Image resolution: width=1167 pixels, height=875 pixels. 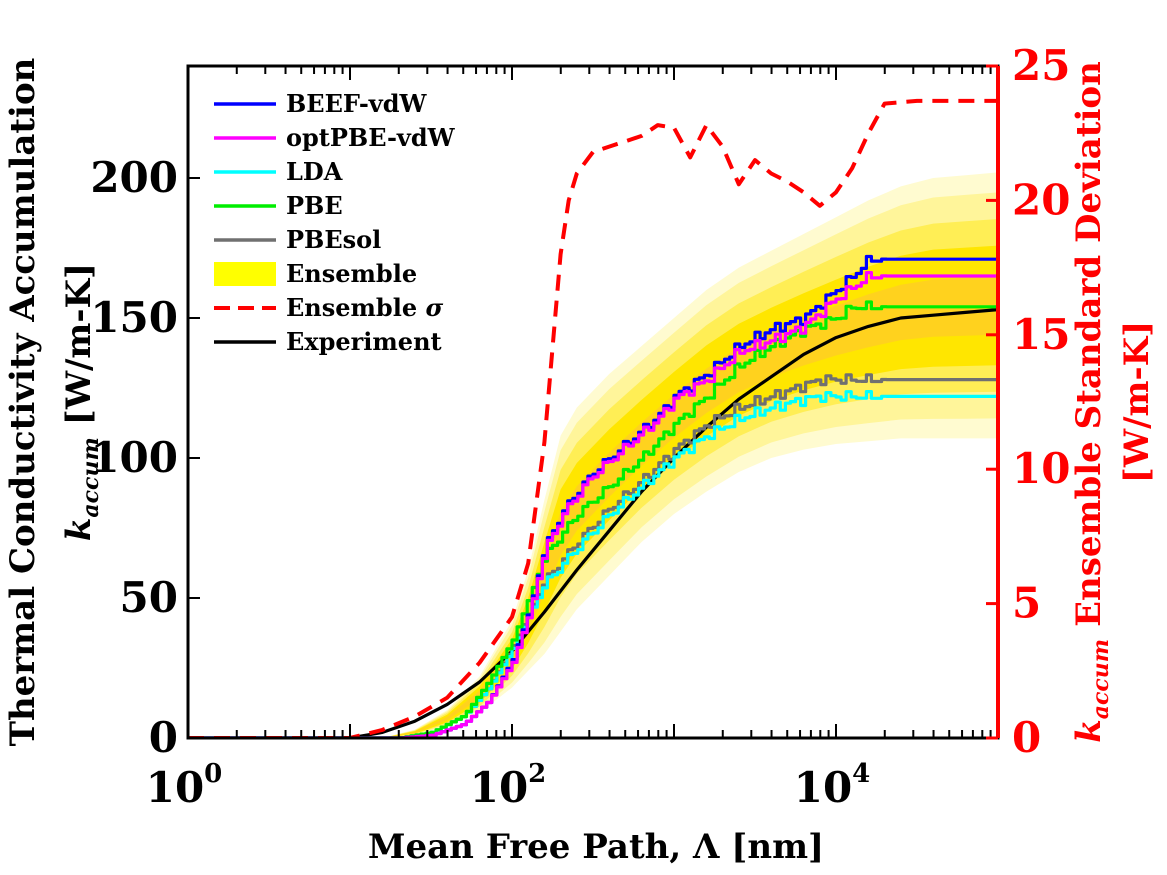 I want to click on y-axis-label-left-units: [W/m-K], so click(x=79, y=344).